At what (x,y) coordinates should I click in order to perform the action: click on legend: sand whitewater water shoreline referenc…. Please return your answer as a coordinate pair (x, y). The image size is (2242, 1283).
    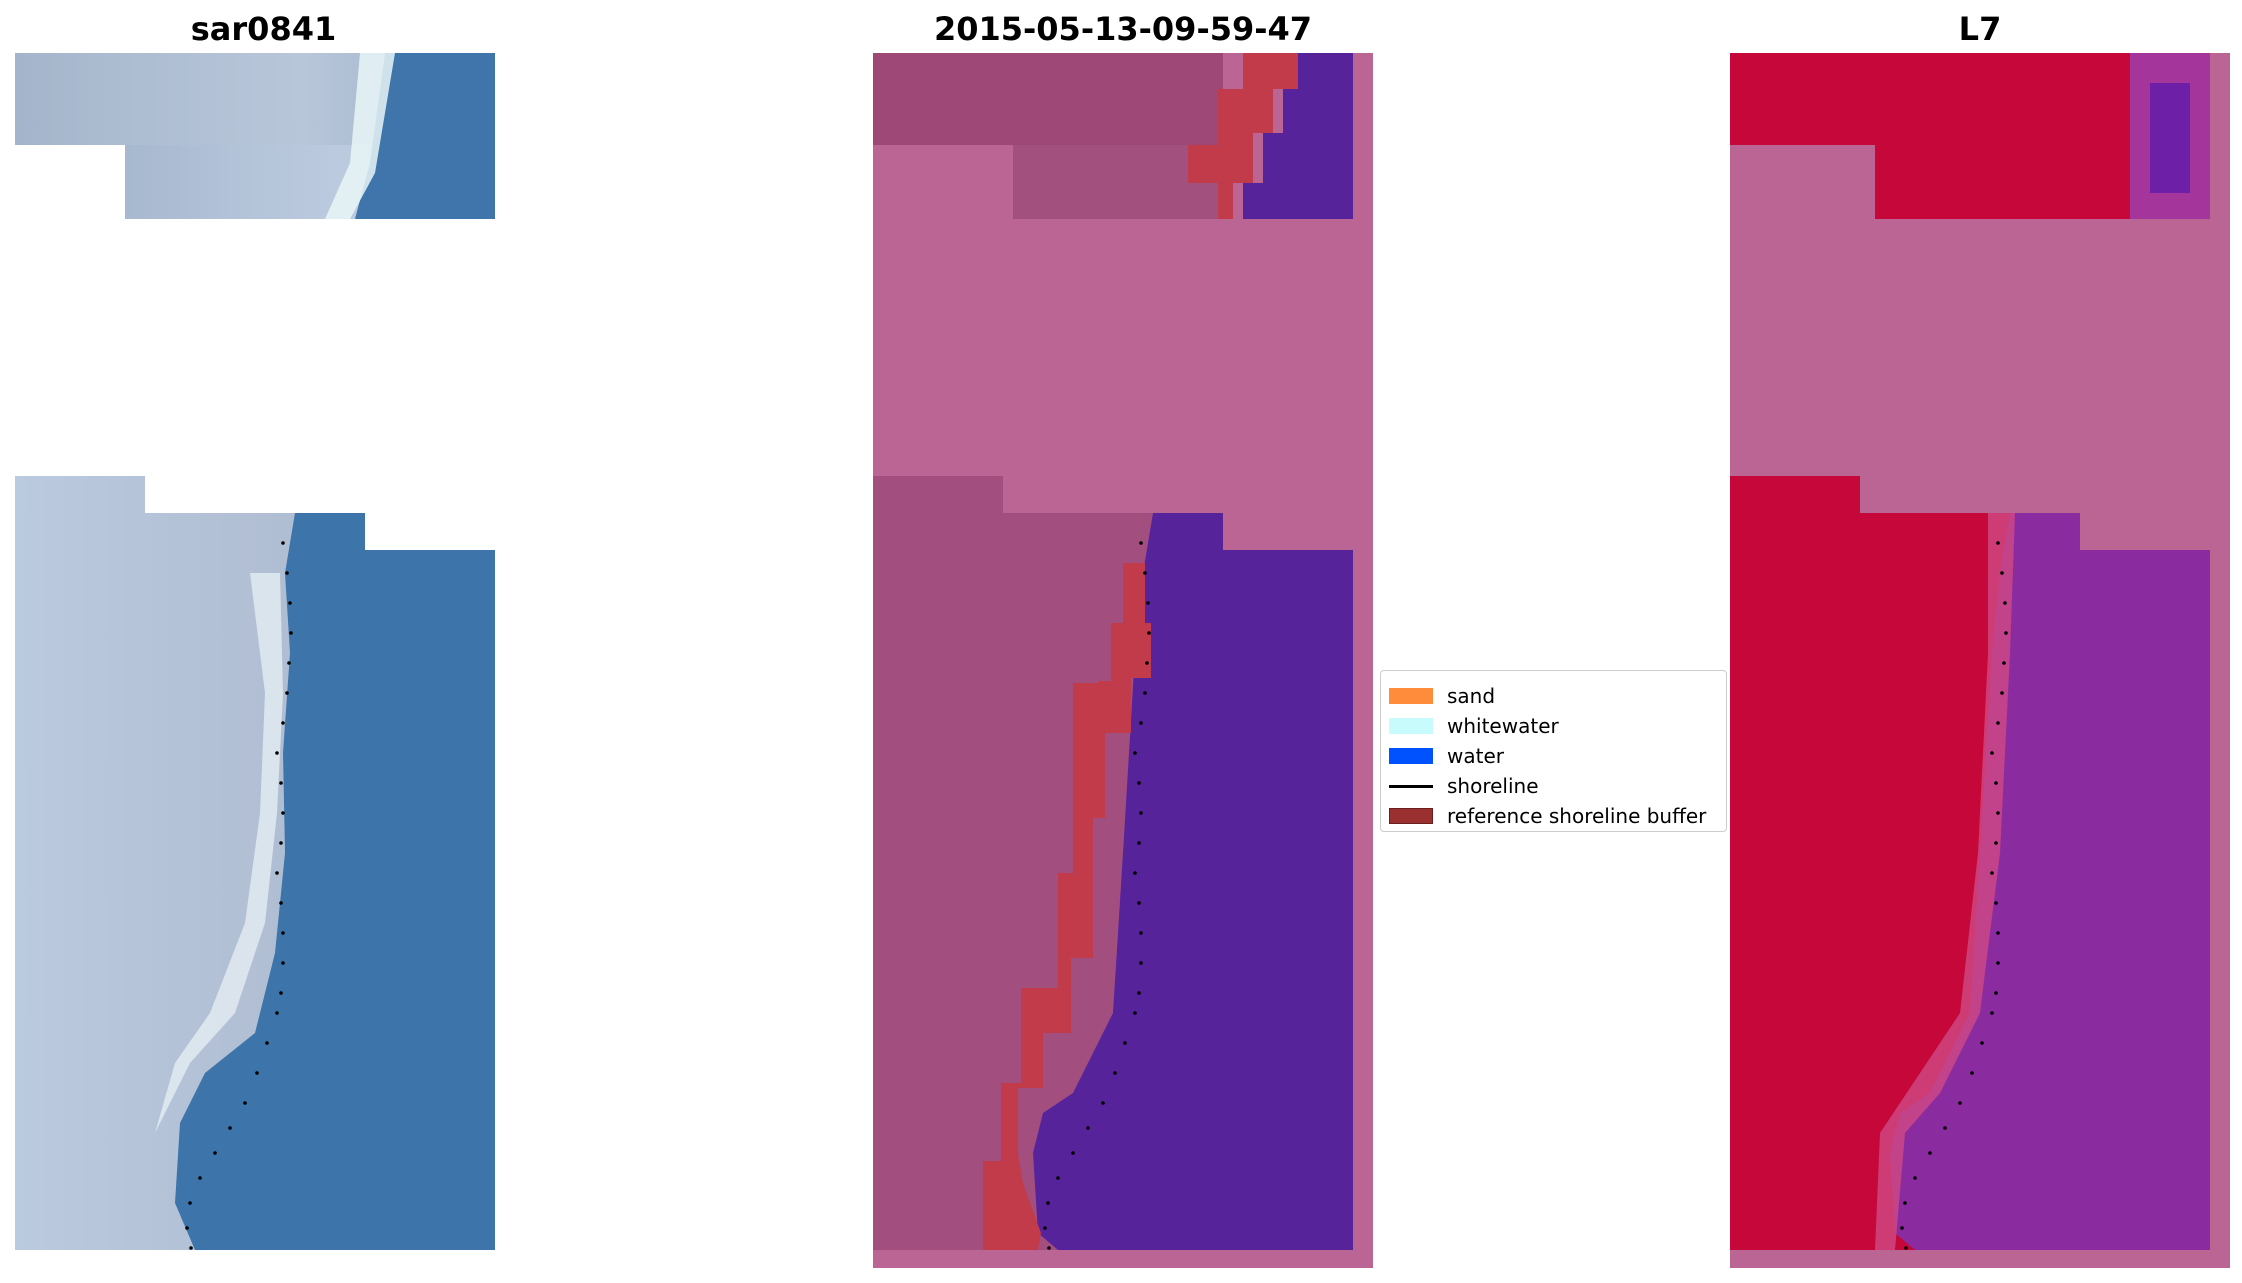
    Looking at the image, I should click on (1553, 751).